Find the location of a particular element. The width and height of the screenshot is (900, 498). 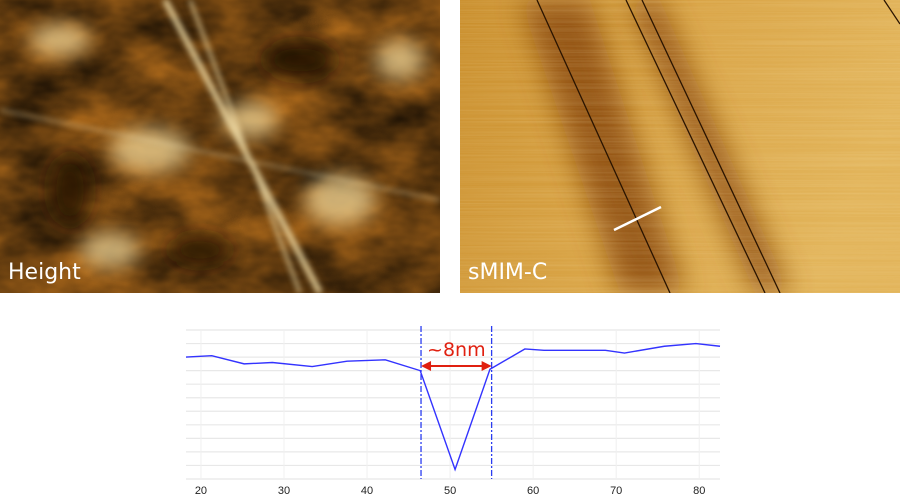

x-tick-label: 80 is located at coordinates (699, 491).